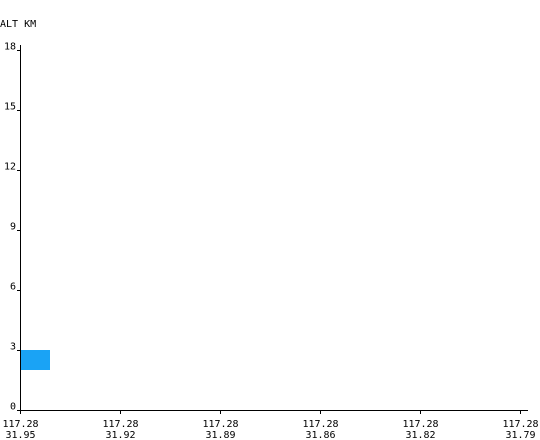  What do you see at coordinates (13, 227) in the screenshot?
I see `y-tick-label-9: 9` at bounding box center [13, 227].